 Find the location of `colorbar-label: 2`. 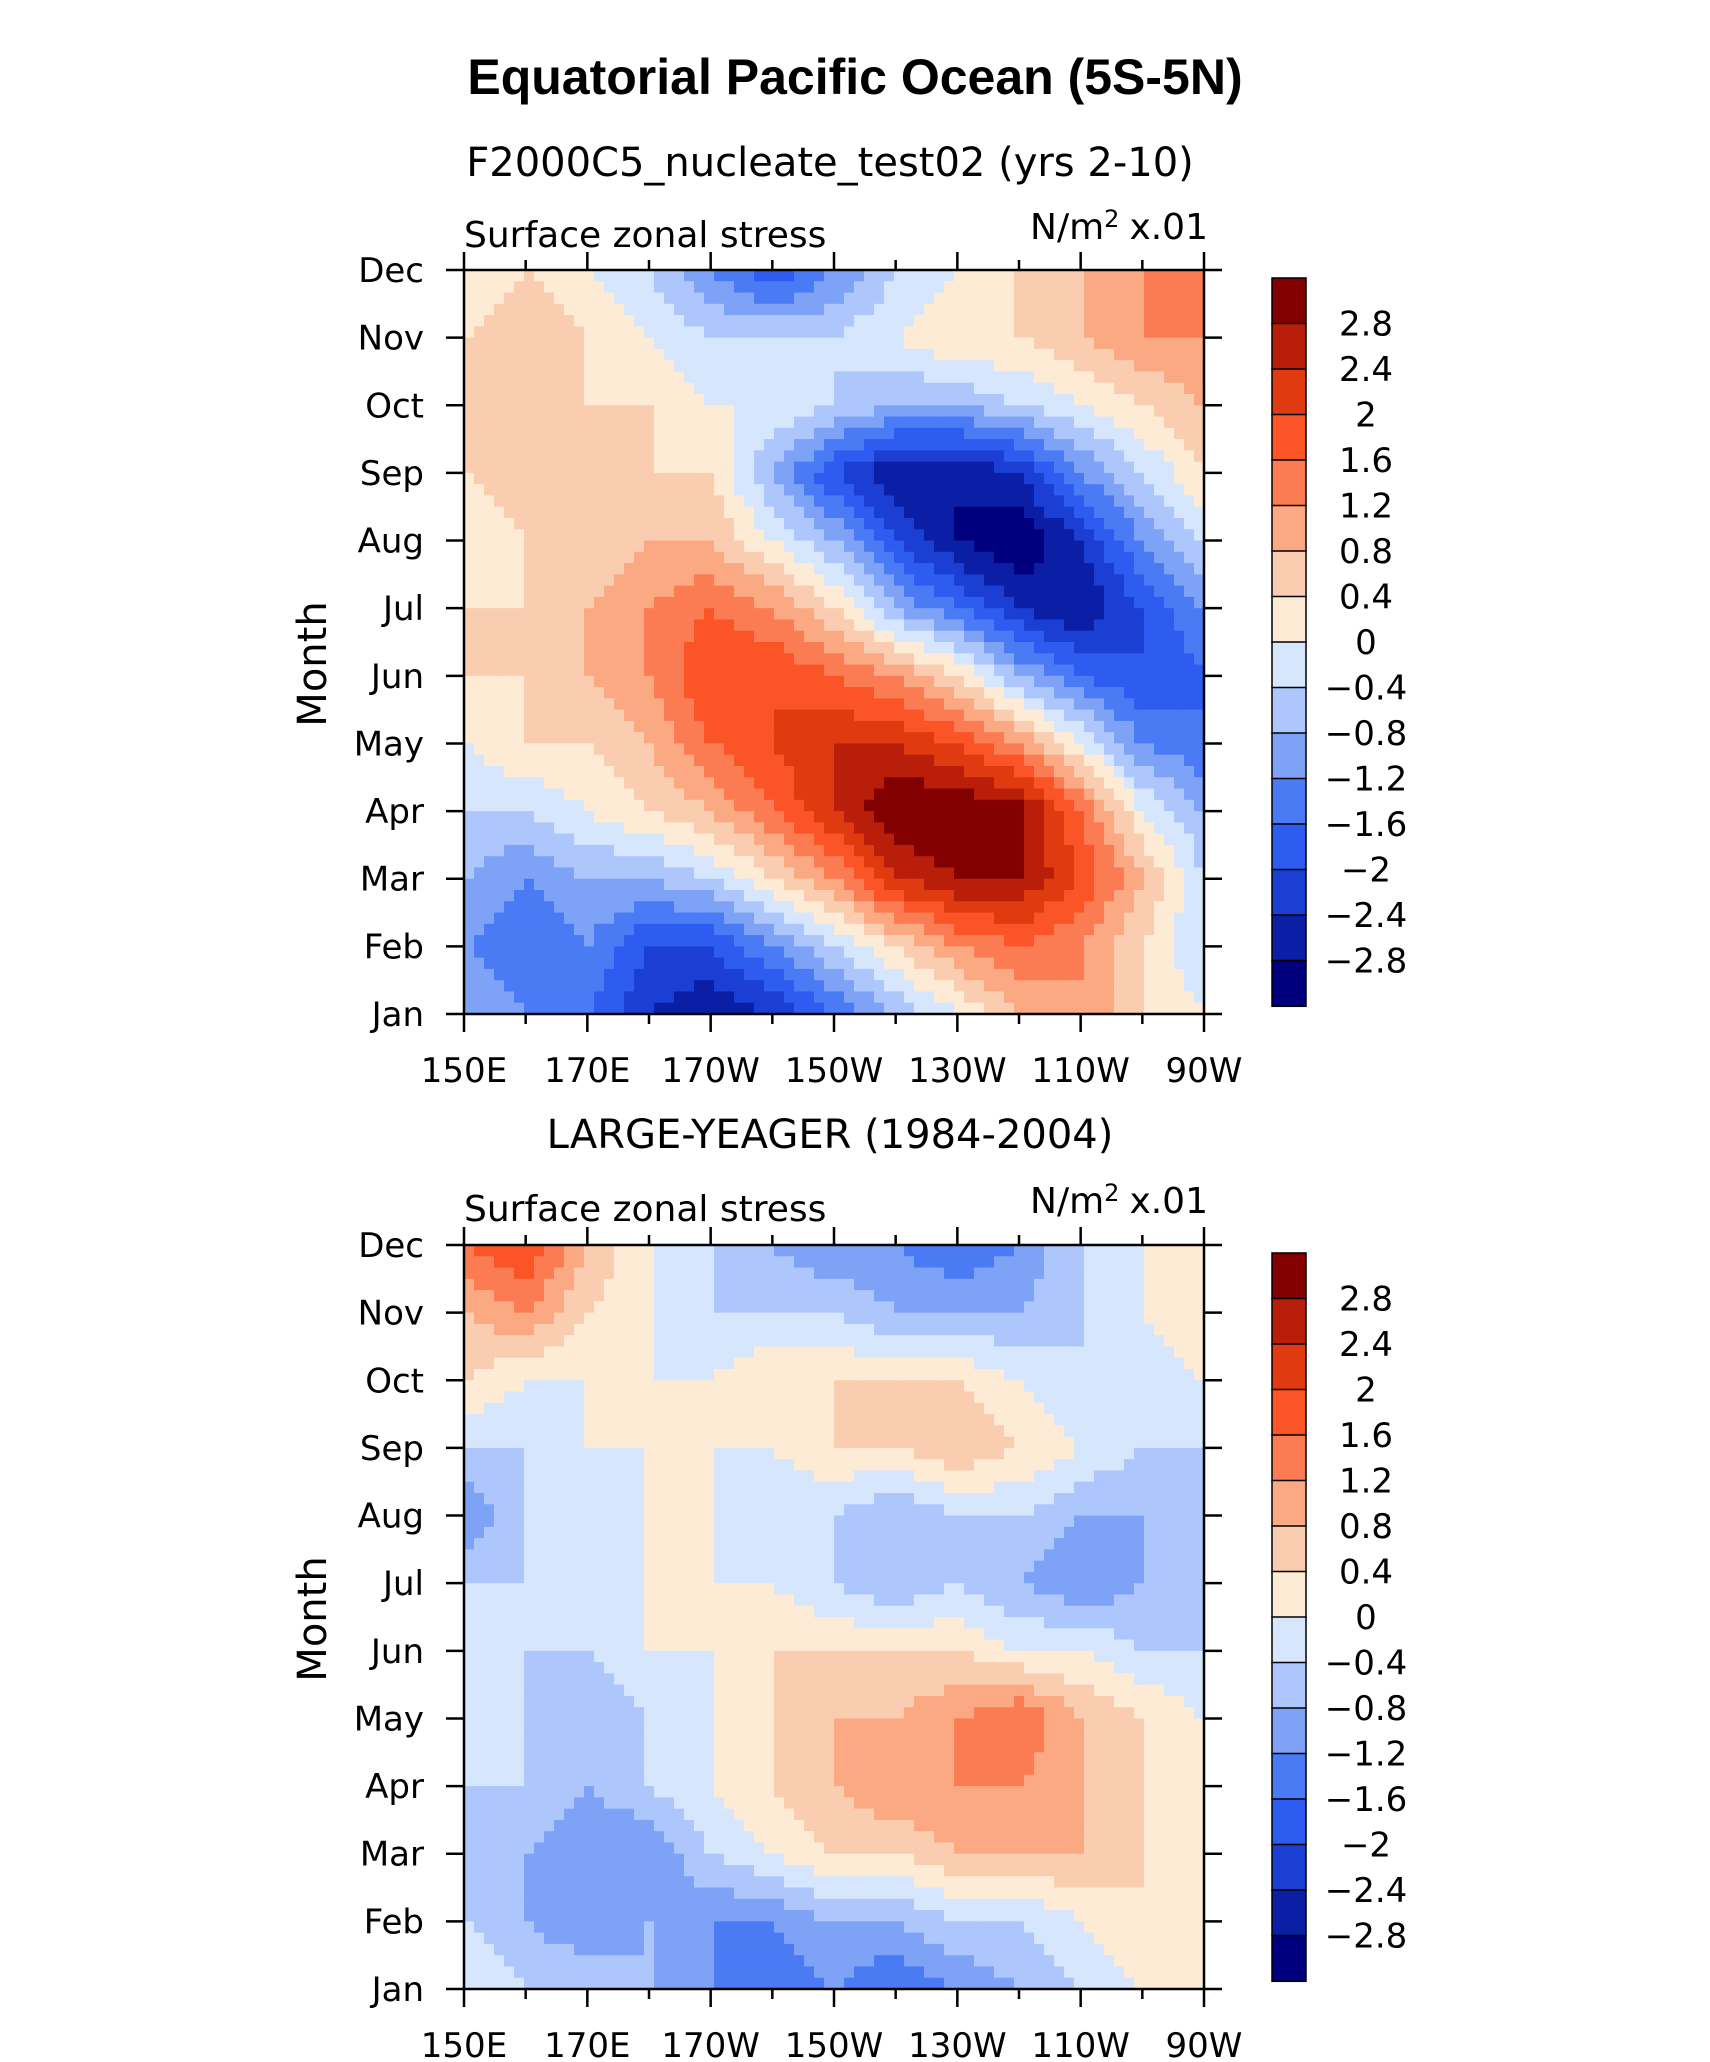

colorbar-label: 2 is located at coordinates (1366, 416).